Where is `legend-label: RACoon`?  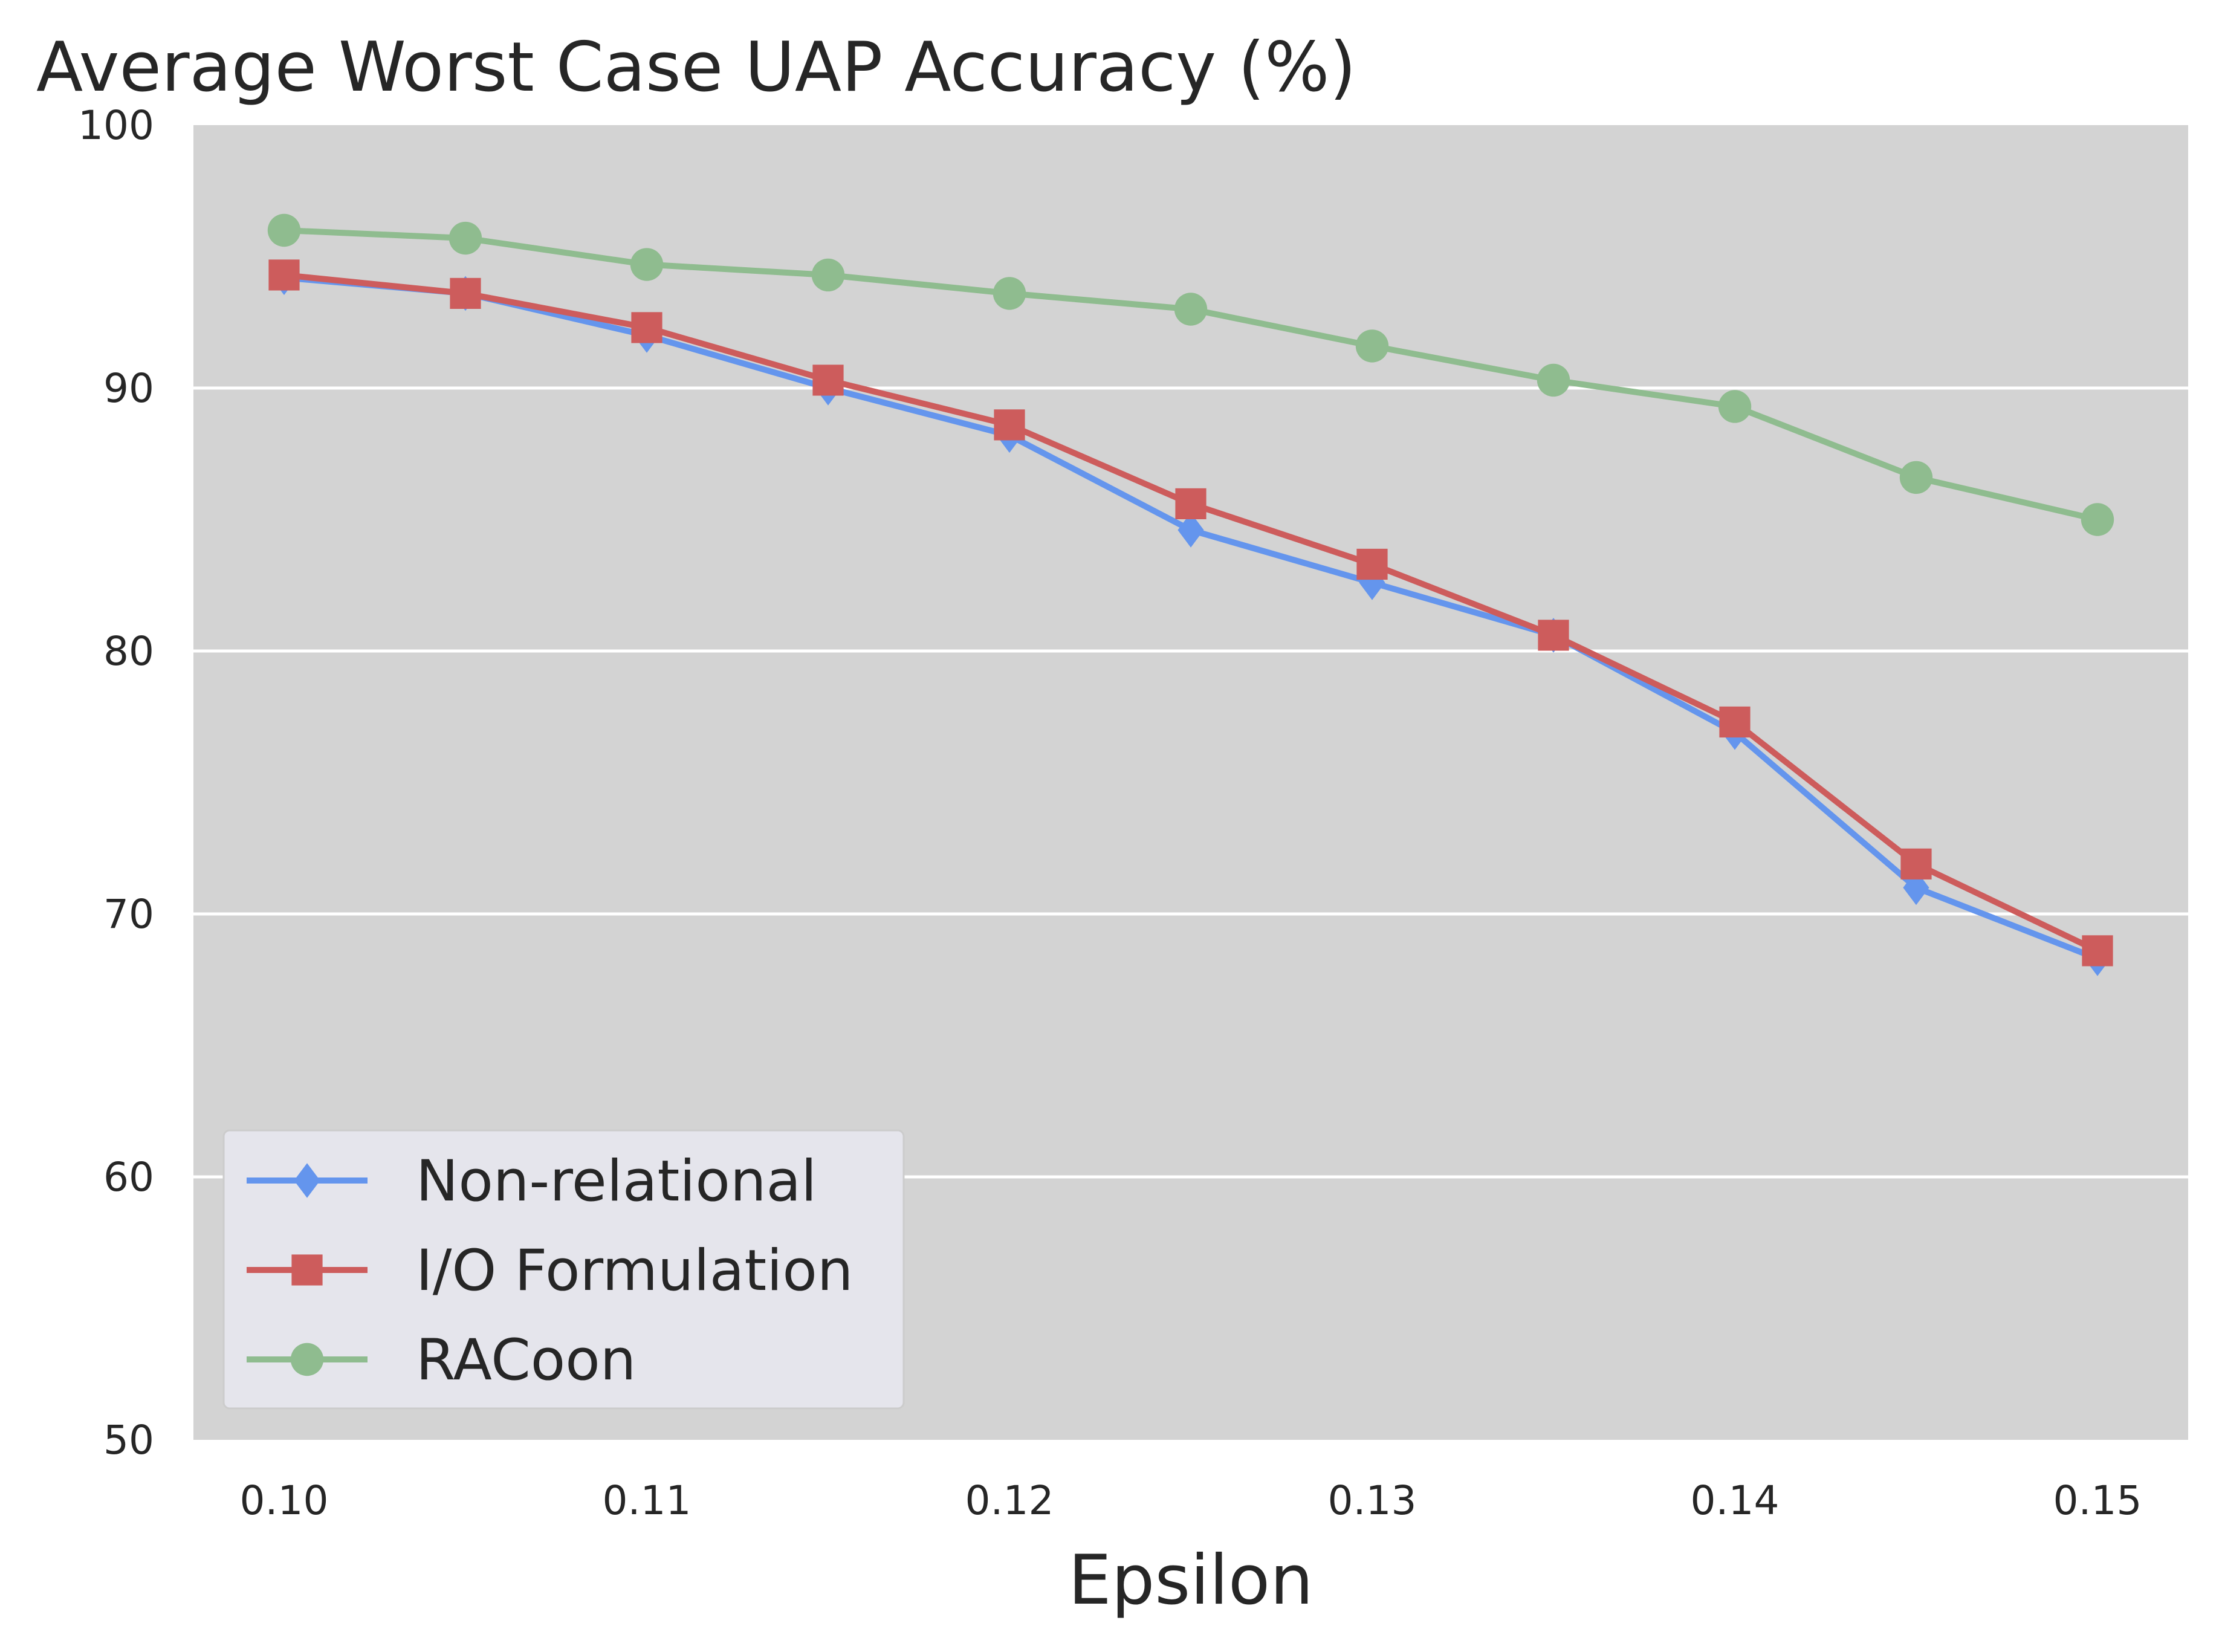
legend-label: RACoon is located at coordinates (526, 1360).